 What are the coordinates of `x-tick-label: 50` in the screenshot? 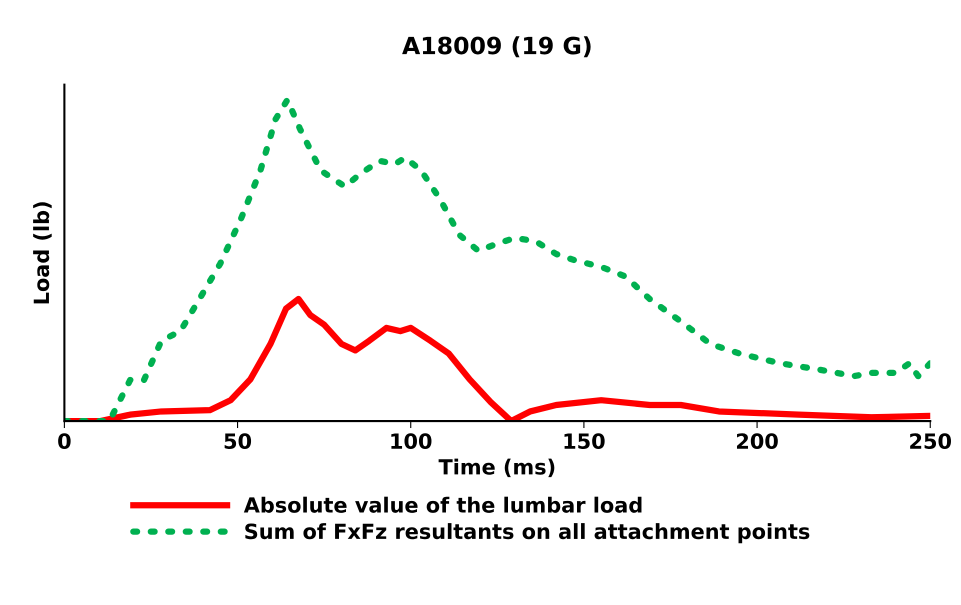 It's located at (238, 441).